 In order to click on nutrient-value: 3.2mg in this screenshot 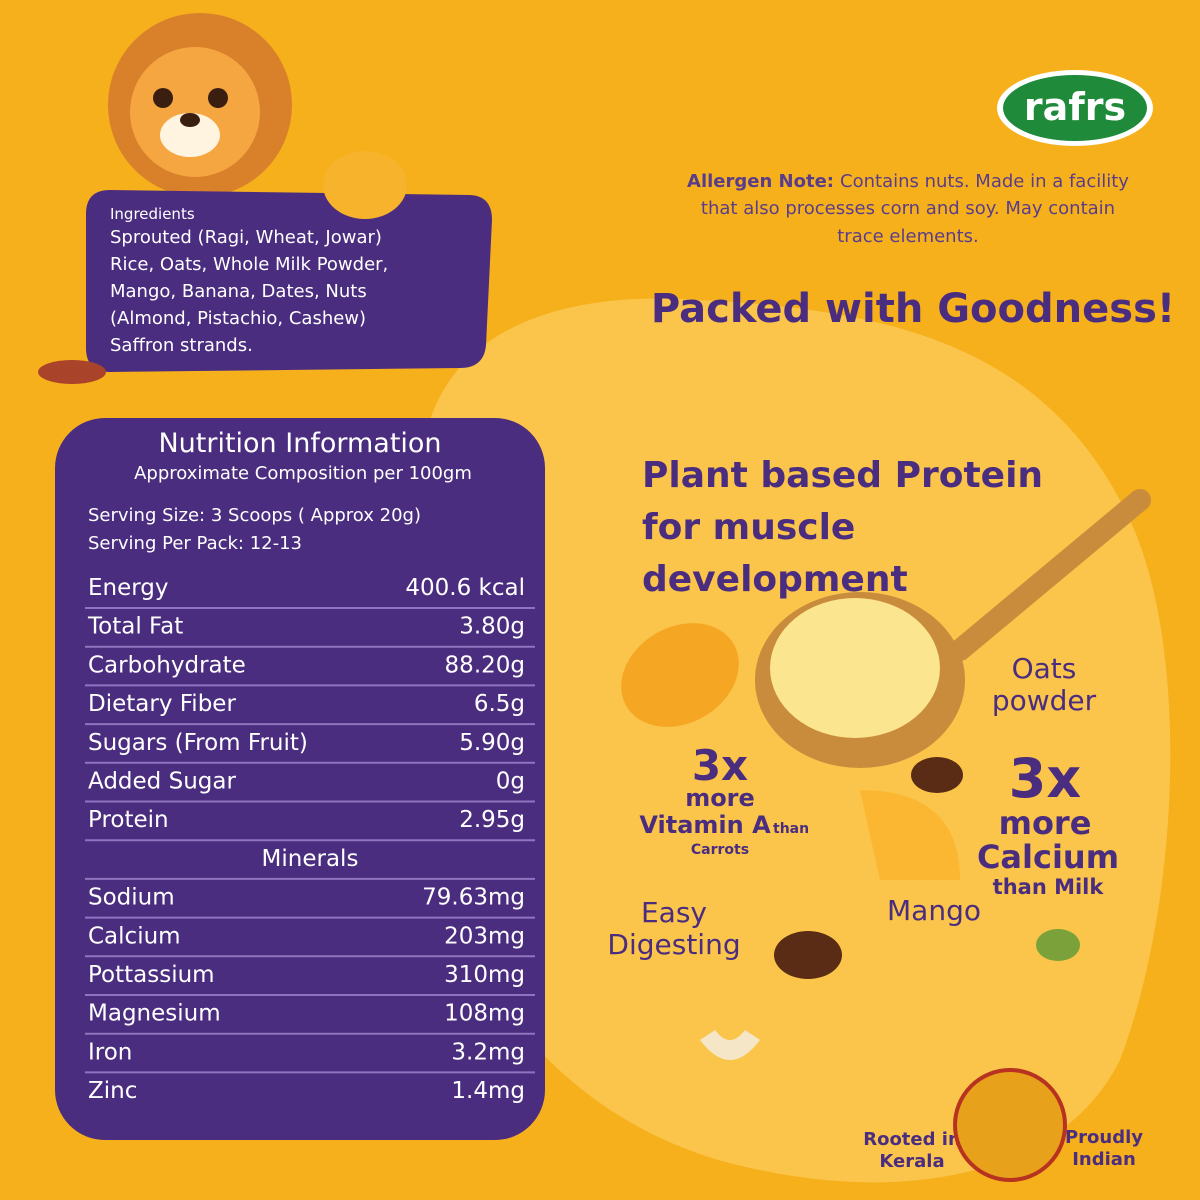, I will do `click(488, 1052)`.